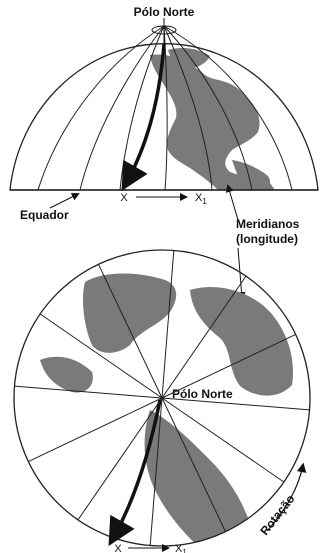 The image size is (323, 553). Describe the element at coordinates (201, 199) in the screenshot. I see `x1-label-top: X1` at that location.